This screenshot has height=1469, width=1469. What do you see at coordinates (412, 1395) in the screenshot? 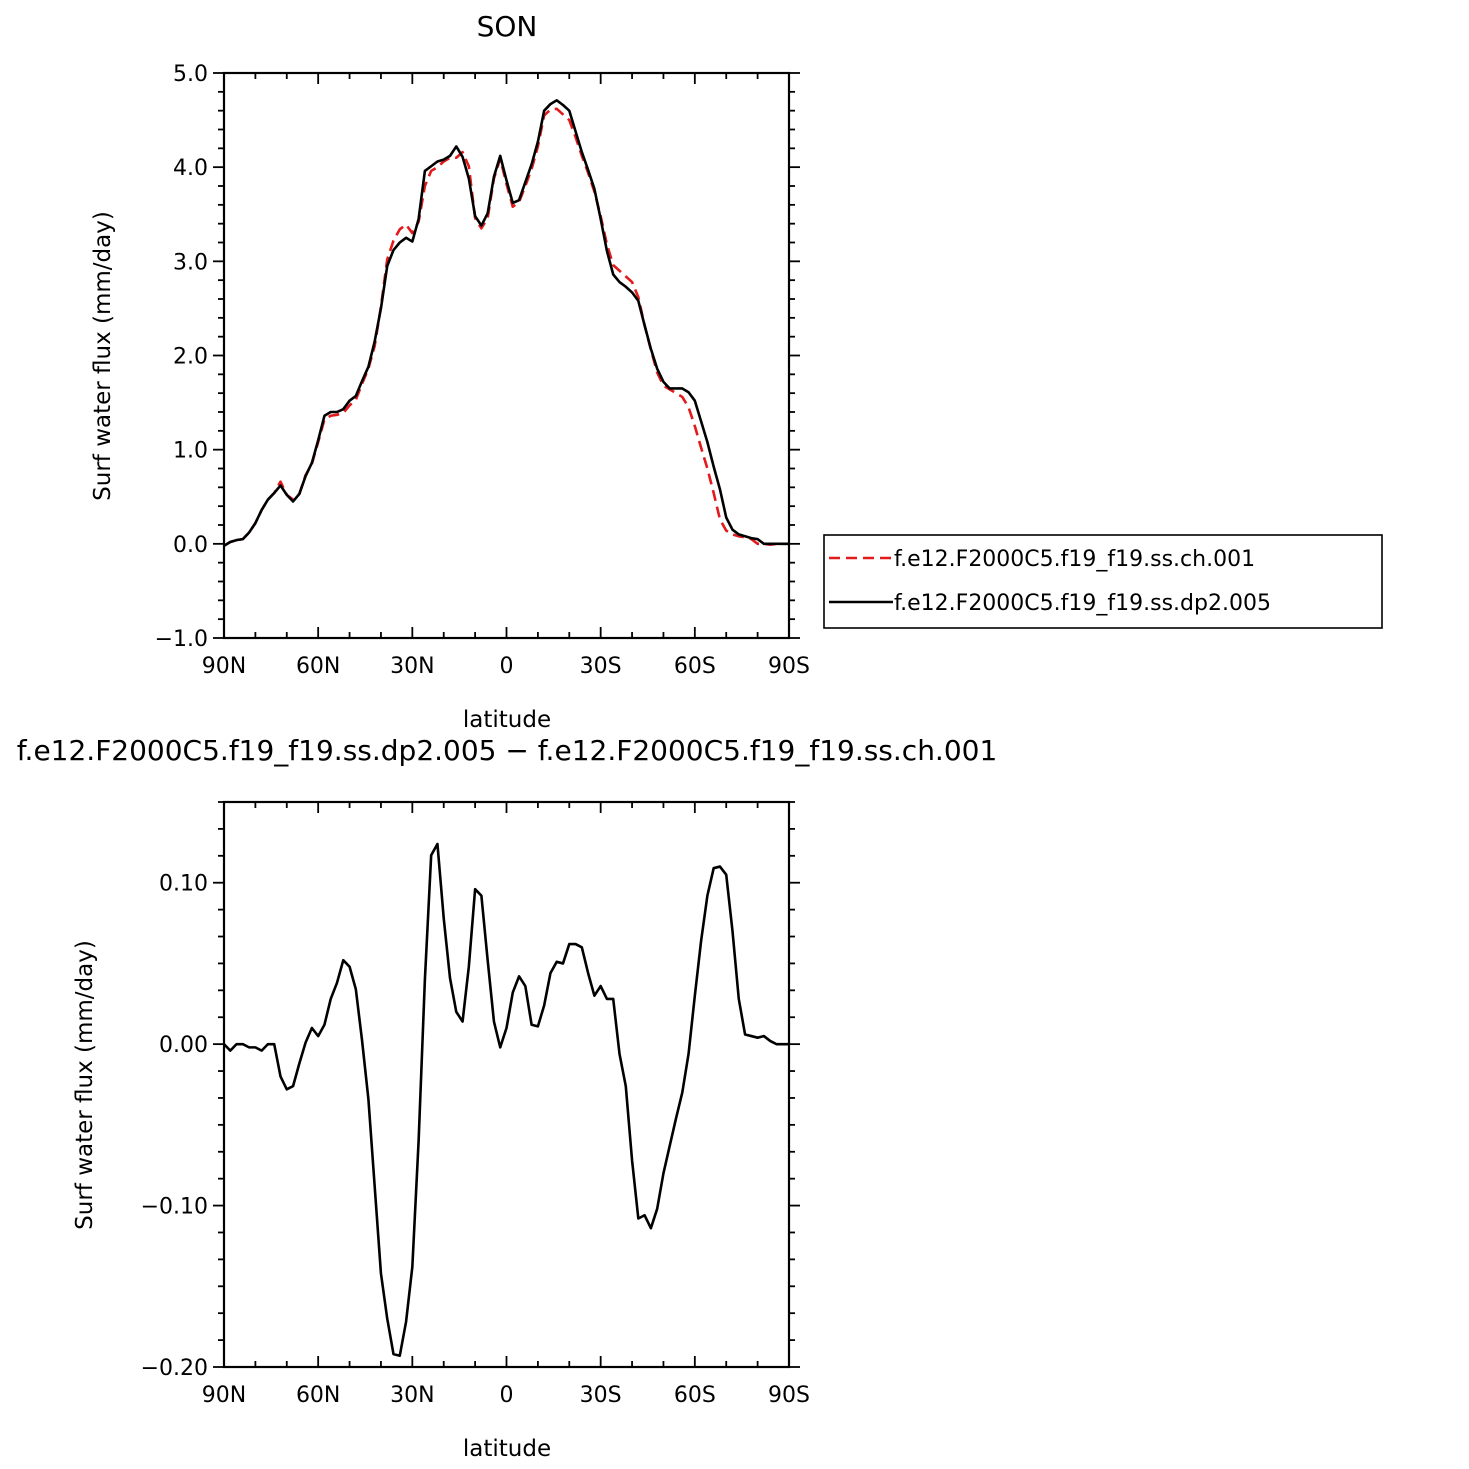
I see `chart-bottom-x-tick-label: 30N` at bounding box center [412, 1395].